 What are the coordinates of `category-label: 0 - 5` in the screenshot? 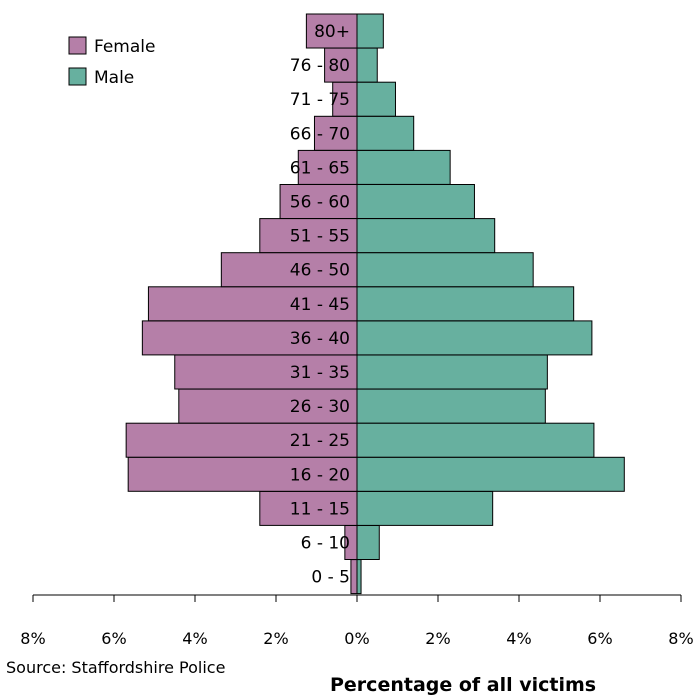 It's located at (330, 578).